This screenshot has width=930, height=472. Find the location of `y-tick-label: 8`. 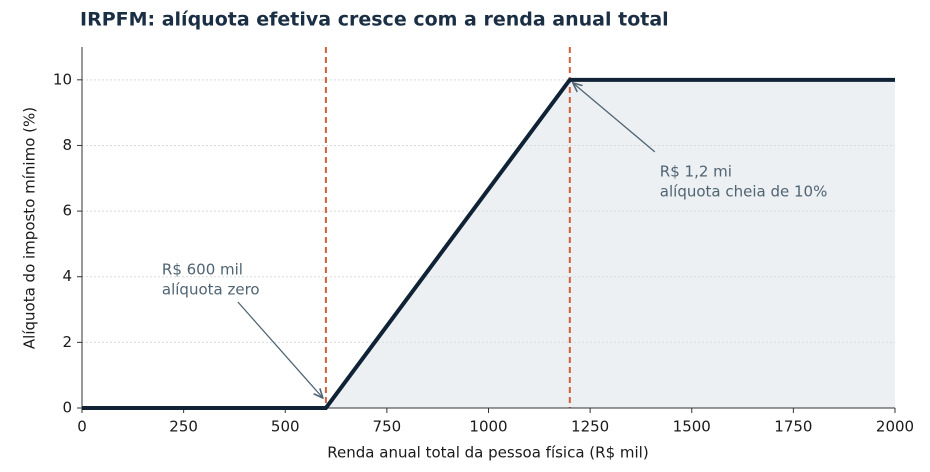

y-tick-label: 8 is located at coordinates (67, 145).